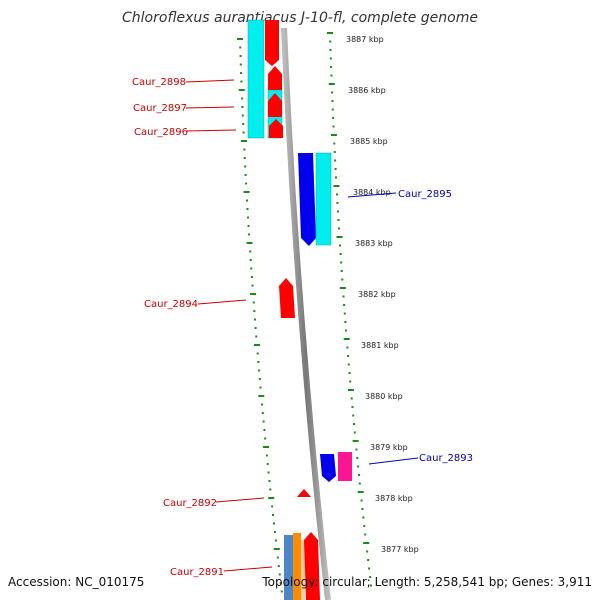 The image size is (600, 600). What do you see at coordinates (323, 199) in the screenshot?
I see `gene-caur-2895-cyan` at bounding box center [323, 199].